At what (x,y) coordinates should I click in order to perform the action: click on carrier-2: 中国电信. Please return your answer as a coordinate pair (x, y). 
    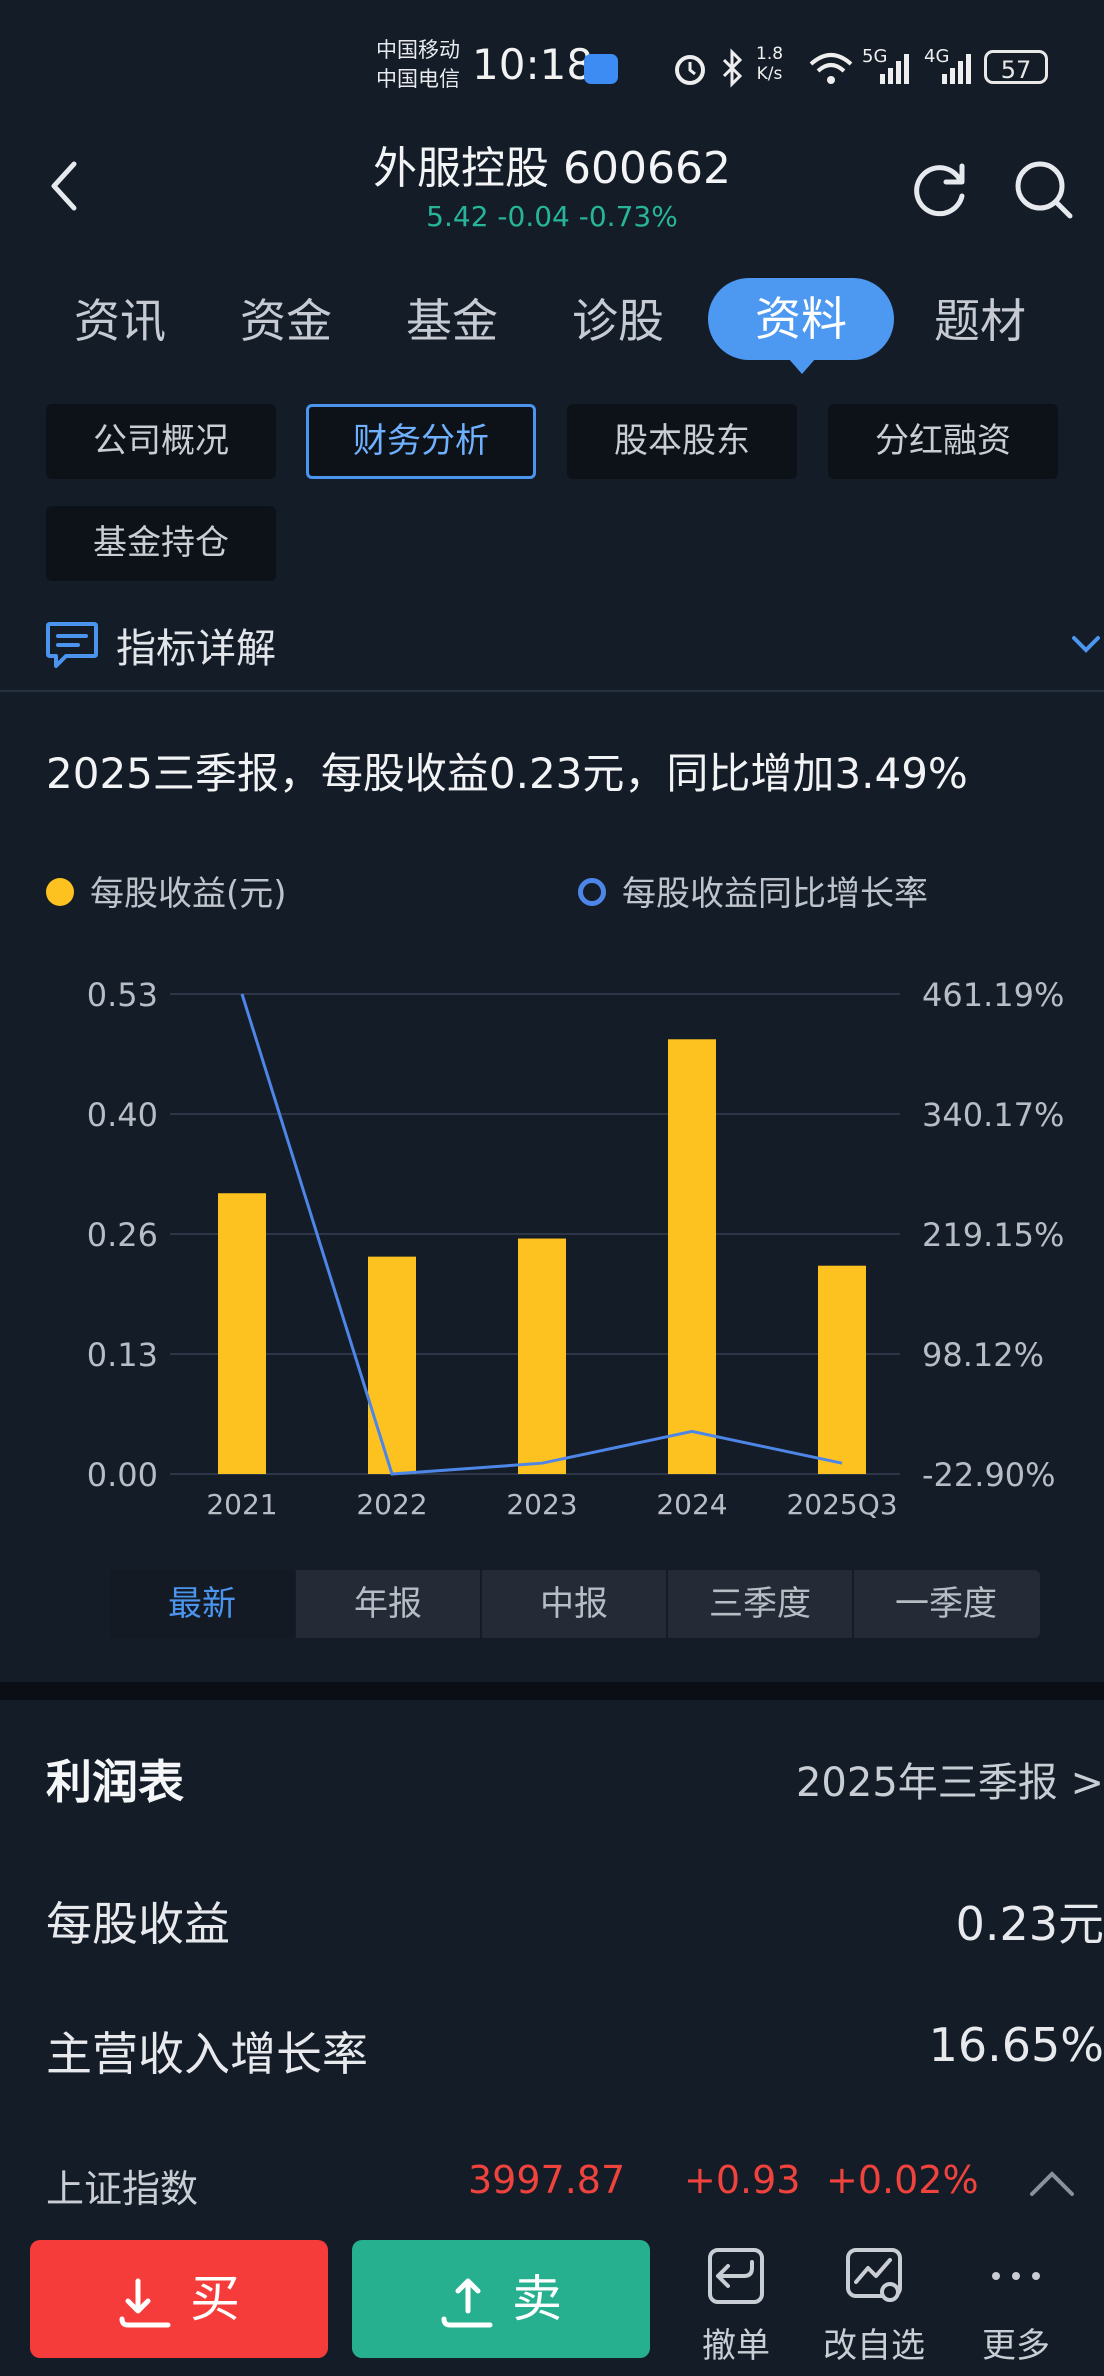
    Looking at the image, I should click on (418, 79).